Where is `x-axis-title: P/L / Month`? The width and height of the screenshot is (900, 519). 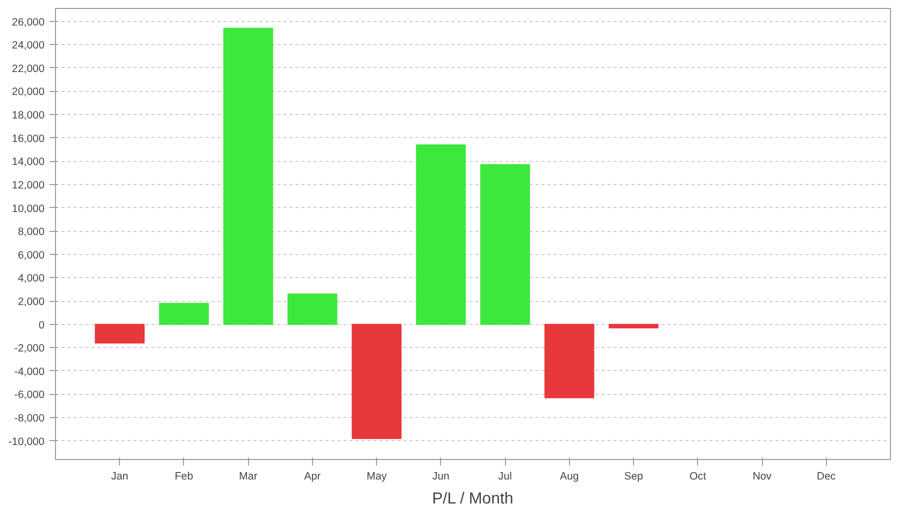
x-axis-title: P/L / Month is located at coordinates (473, 499).